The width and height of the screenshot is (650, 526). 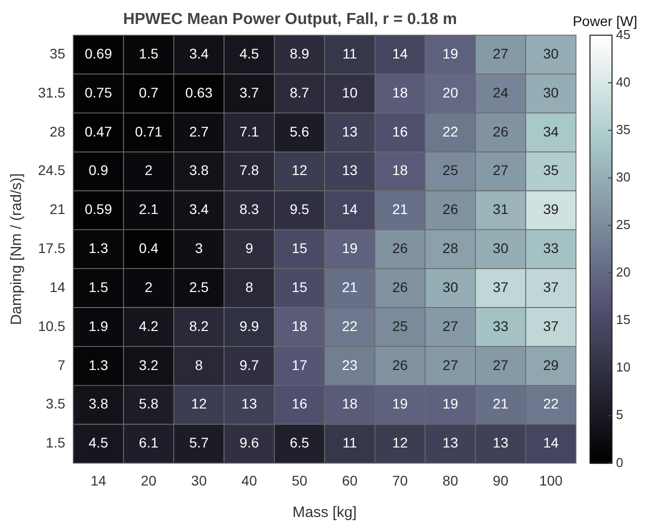 I want to click on data-label: 5.8, so click(x=148, y=404).